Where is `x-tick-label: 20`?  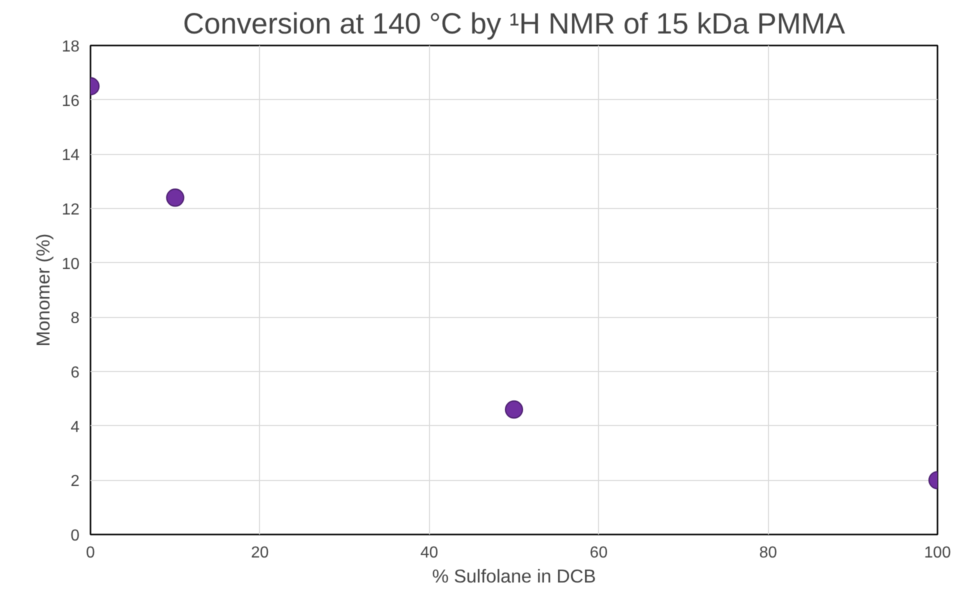
x-tick-label: 20 is located at coordinates (260, 553).